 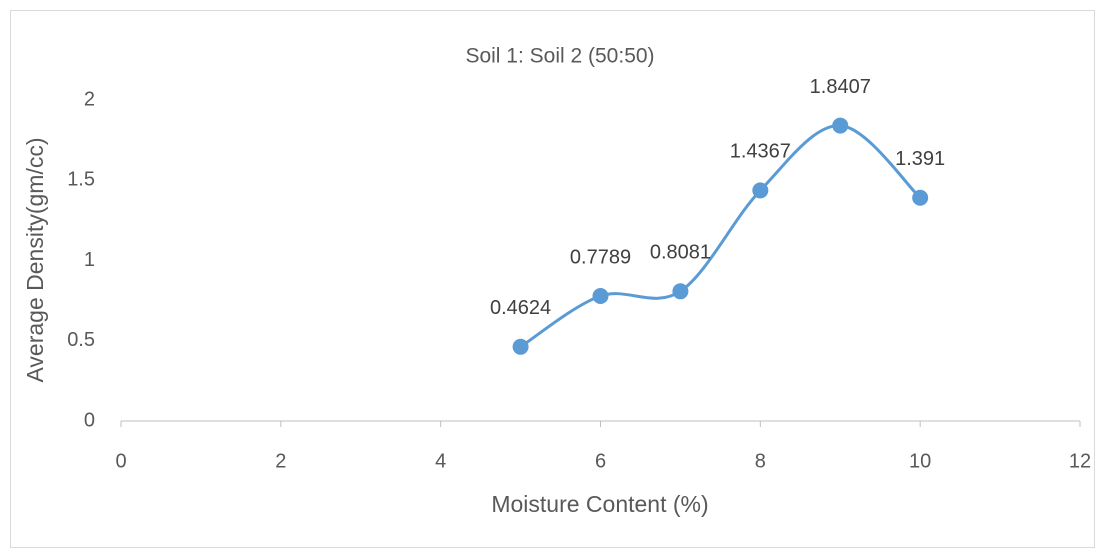 I want to click on data-label: 0.4624, so click(x=520, y=308).